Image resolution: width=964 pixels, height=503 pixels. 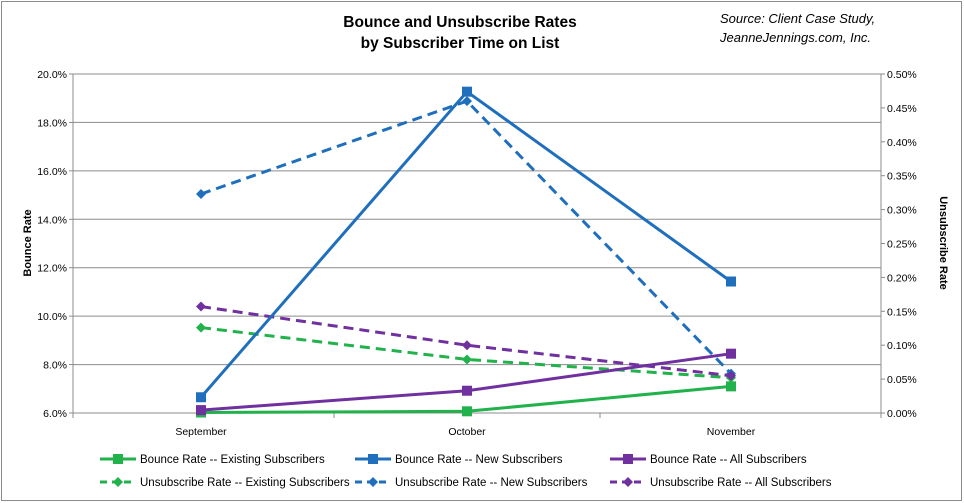 What do you see at coordinates (201, 432) in the screenshot?
I see `x-tick-label: September` at bounding box center [201, 432].